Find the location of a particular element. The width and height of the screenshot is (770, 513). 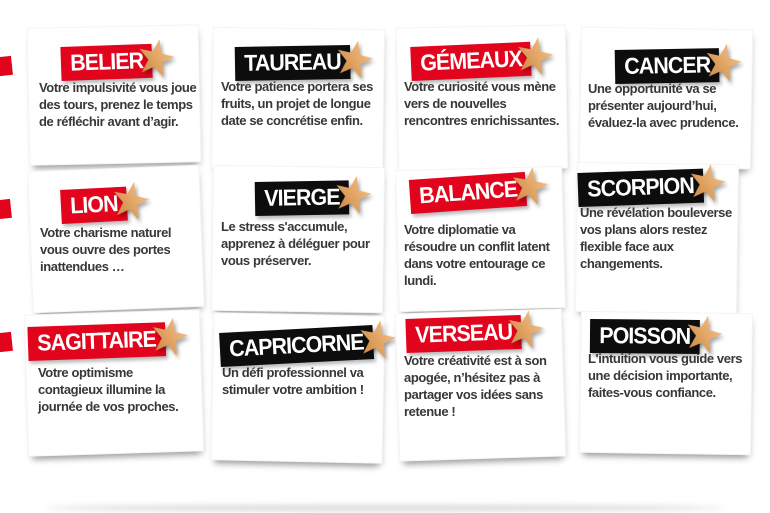

sign-name: BELIER is located at coordinates (106, 61).